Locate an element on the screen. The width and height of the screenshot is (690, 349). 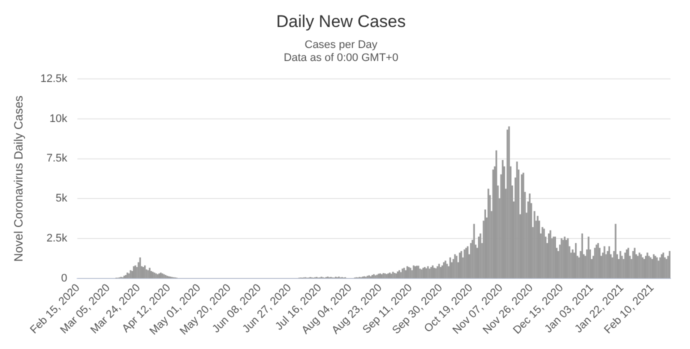
y-tick-label: 12.5k is located at coordinates (54, 78).